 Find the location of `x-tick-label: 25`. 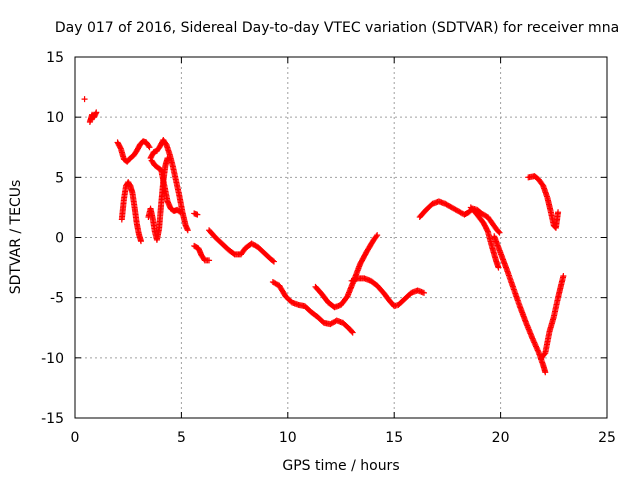

x-tick-label: 25 is located at coordinates (607, 438).